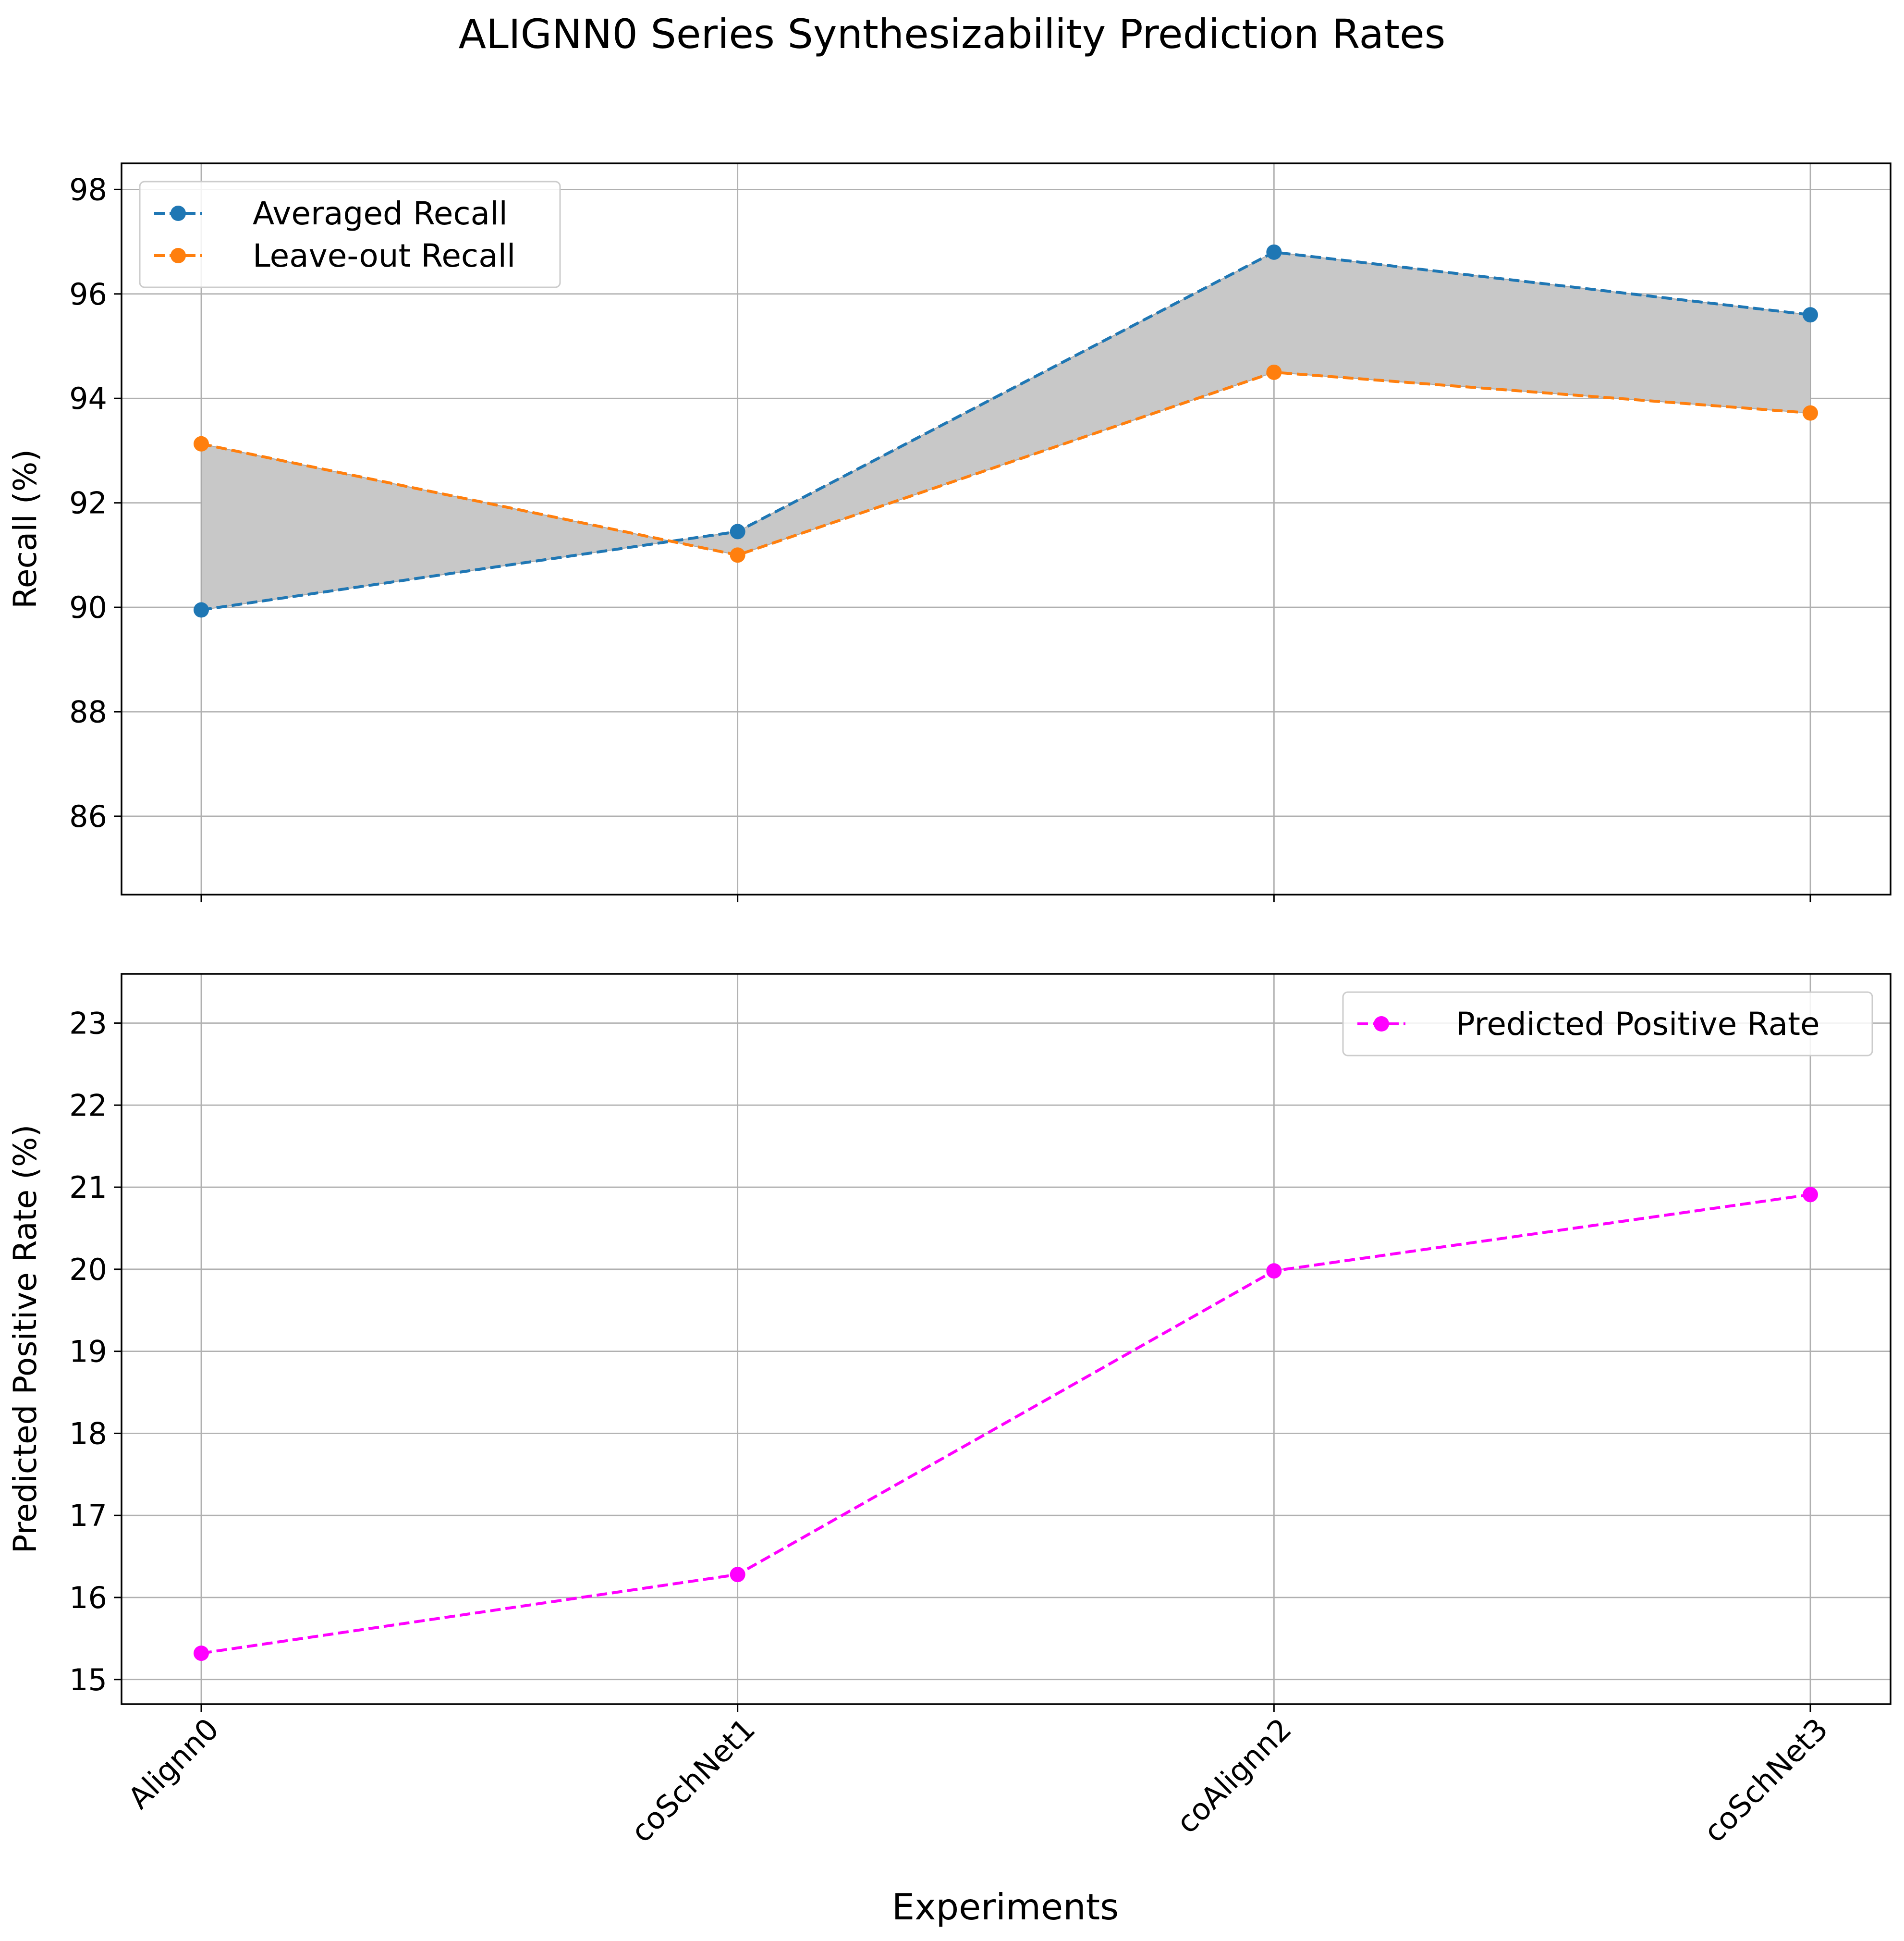 This screenshot has height=1941, width=1904. What do you see at coordinates (202, 1653) in the screenshot?
I see `series-point-predicted-positive-rate-alignn0` at bounding box center [202, 1653].